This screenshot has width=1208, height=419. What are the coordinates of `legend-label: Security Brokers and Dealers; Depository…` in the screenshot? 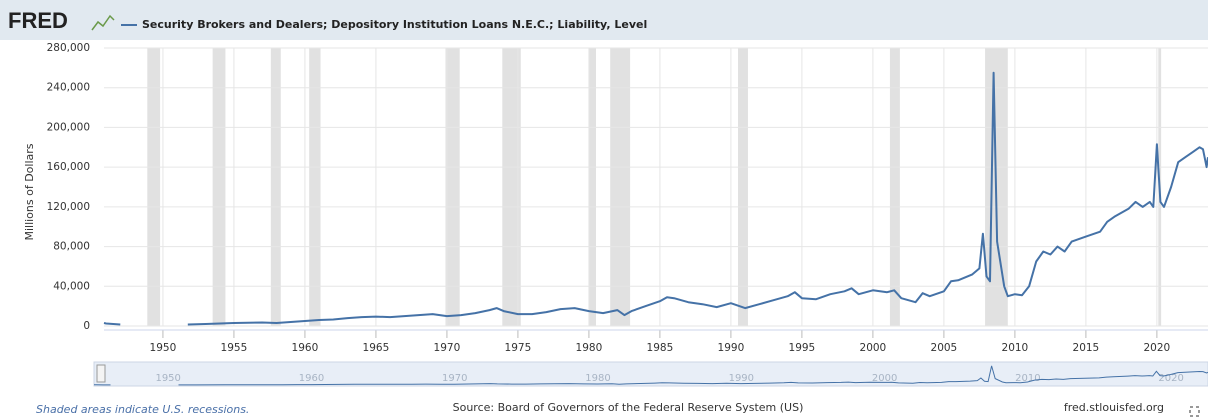 It's located at (394, 24).